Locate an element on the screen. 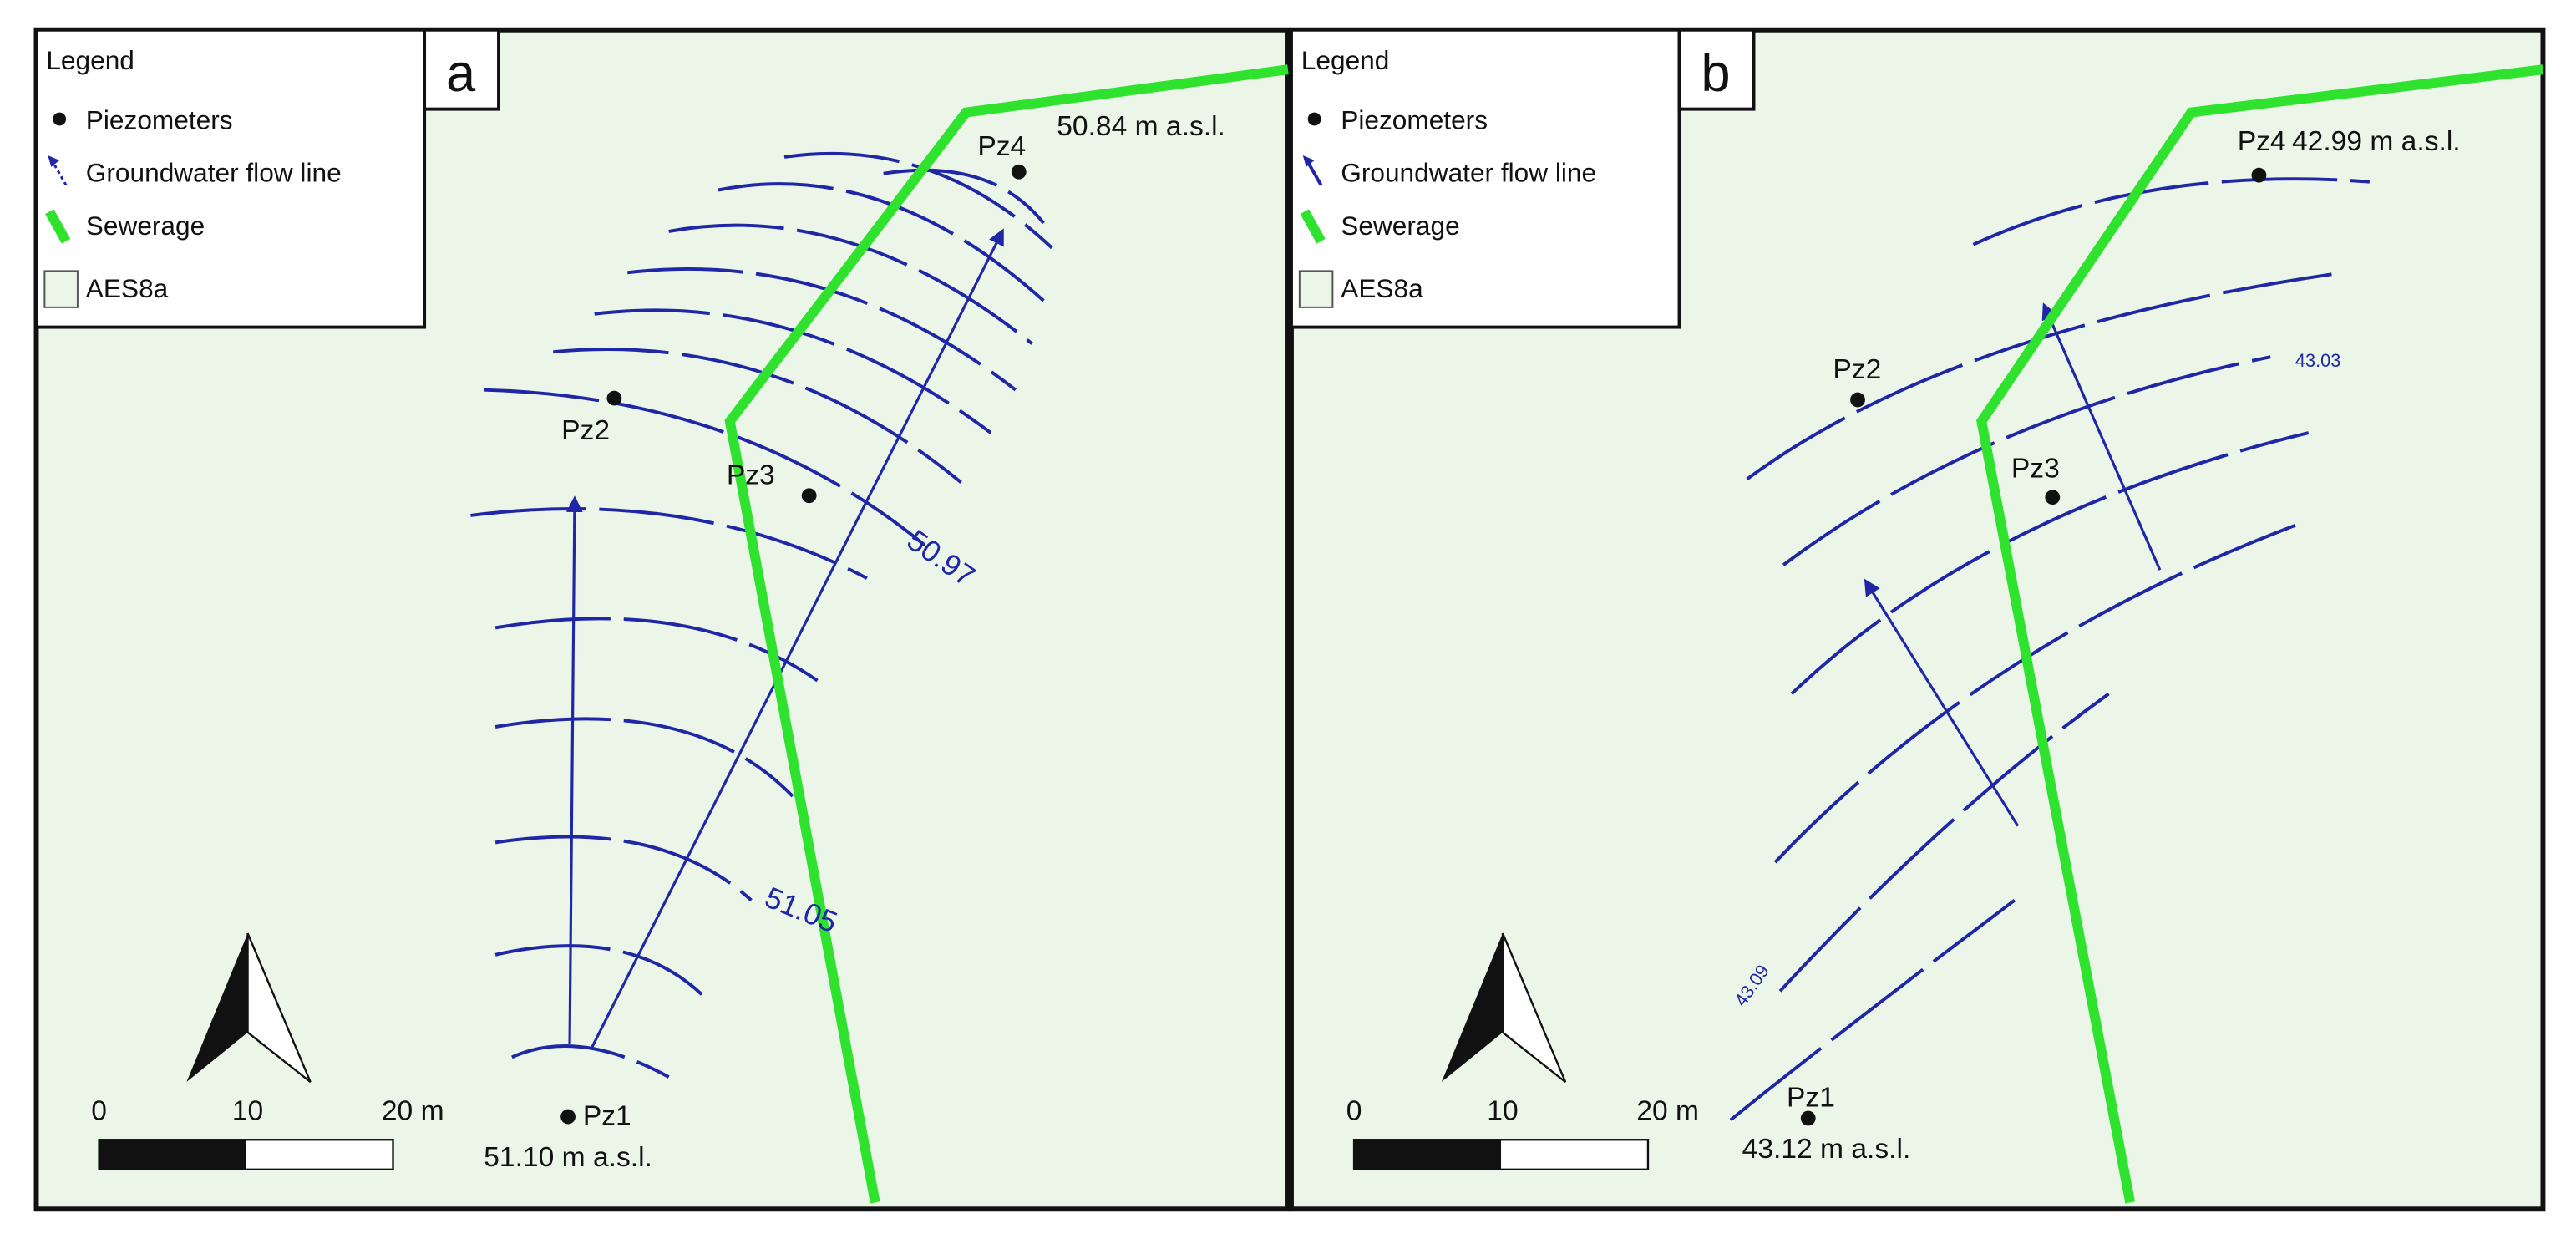 The image size is (2576, 1239). panel-label: a is located at coordinates (461, 73).